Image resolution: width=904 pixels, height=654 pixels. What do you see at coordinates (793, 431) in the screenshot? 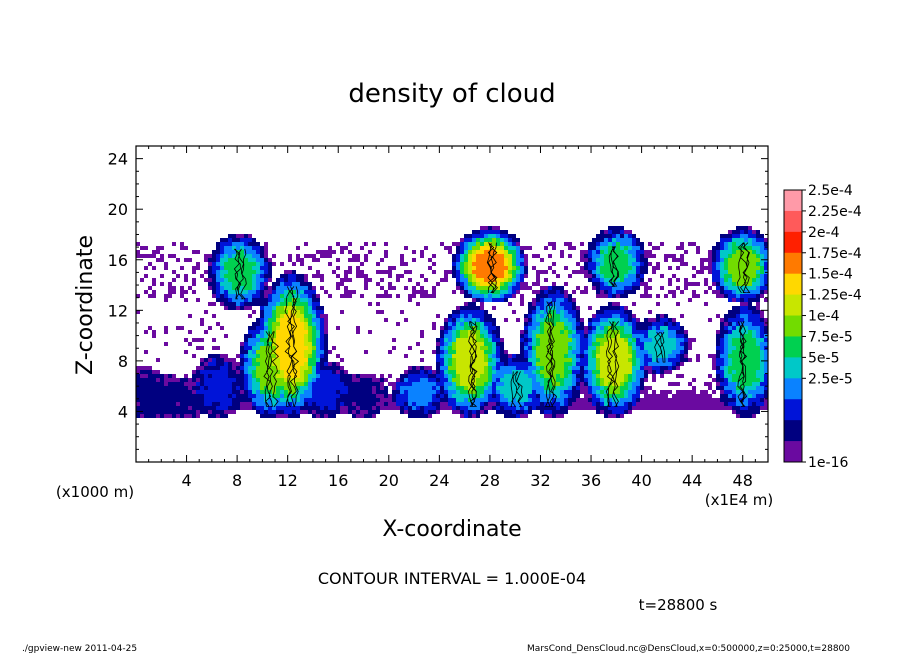
I see `colorbar-swatch` at bounding box center [793, 431].